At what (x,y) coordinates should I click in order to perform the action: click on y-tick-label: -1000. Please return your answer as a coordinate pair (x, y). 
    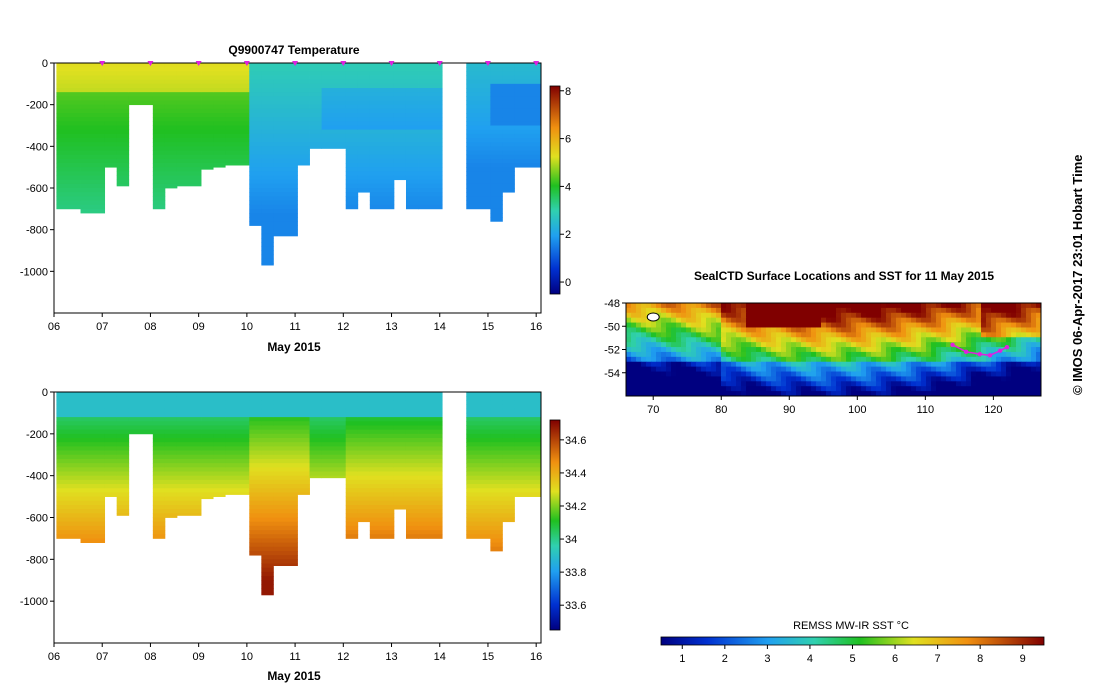
    Looking at the image, I should click on (34, 602).